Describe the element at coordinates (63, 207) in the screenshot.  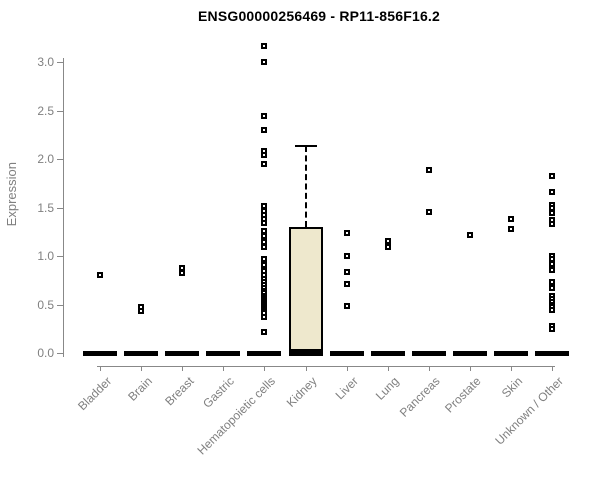
I see `y-axis-line` at that location.